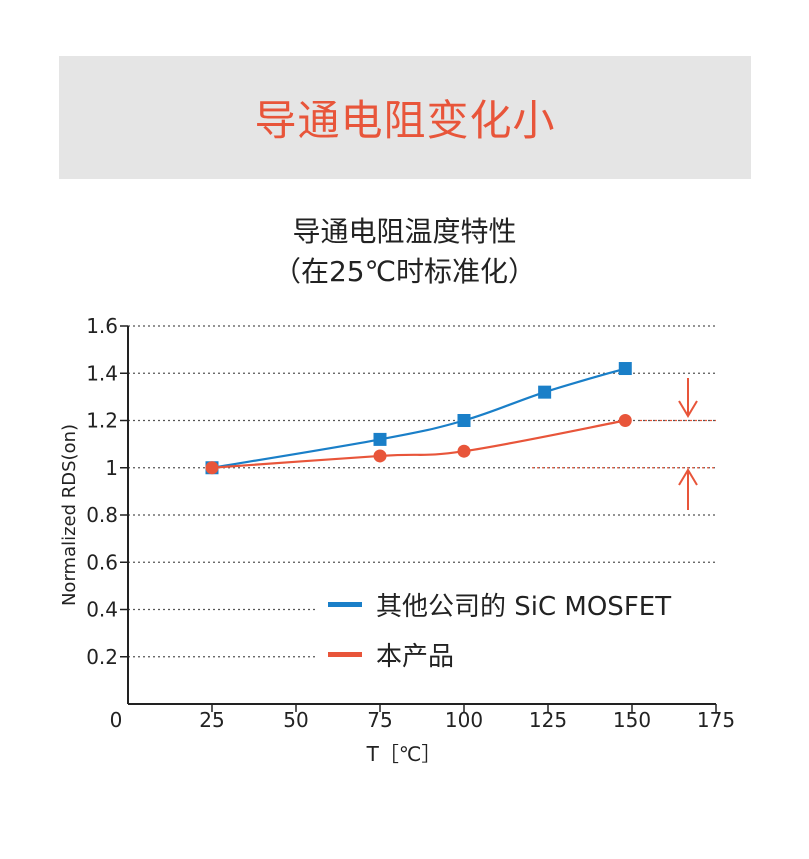  Describe the element at coordinates (102, 326) in the screenshot. I see `y-tick-label: 1.6` at that location.